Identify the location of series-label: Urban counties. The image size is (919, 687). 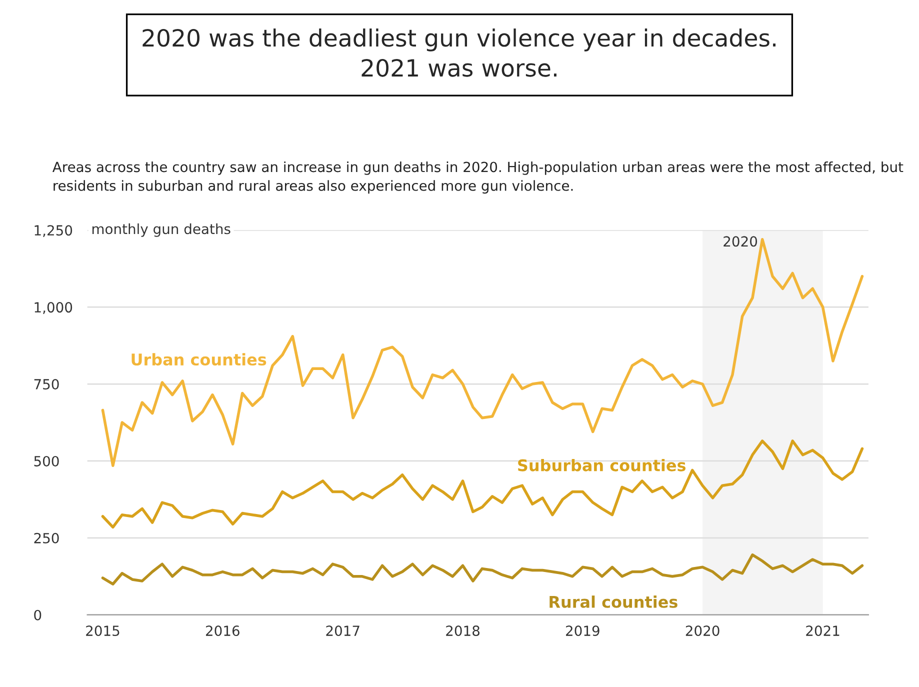
(199, 359).